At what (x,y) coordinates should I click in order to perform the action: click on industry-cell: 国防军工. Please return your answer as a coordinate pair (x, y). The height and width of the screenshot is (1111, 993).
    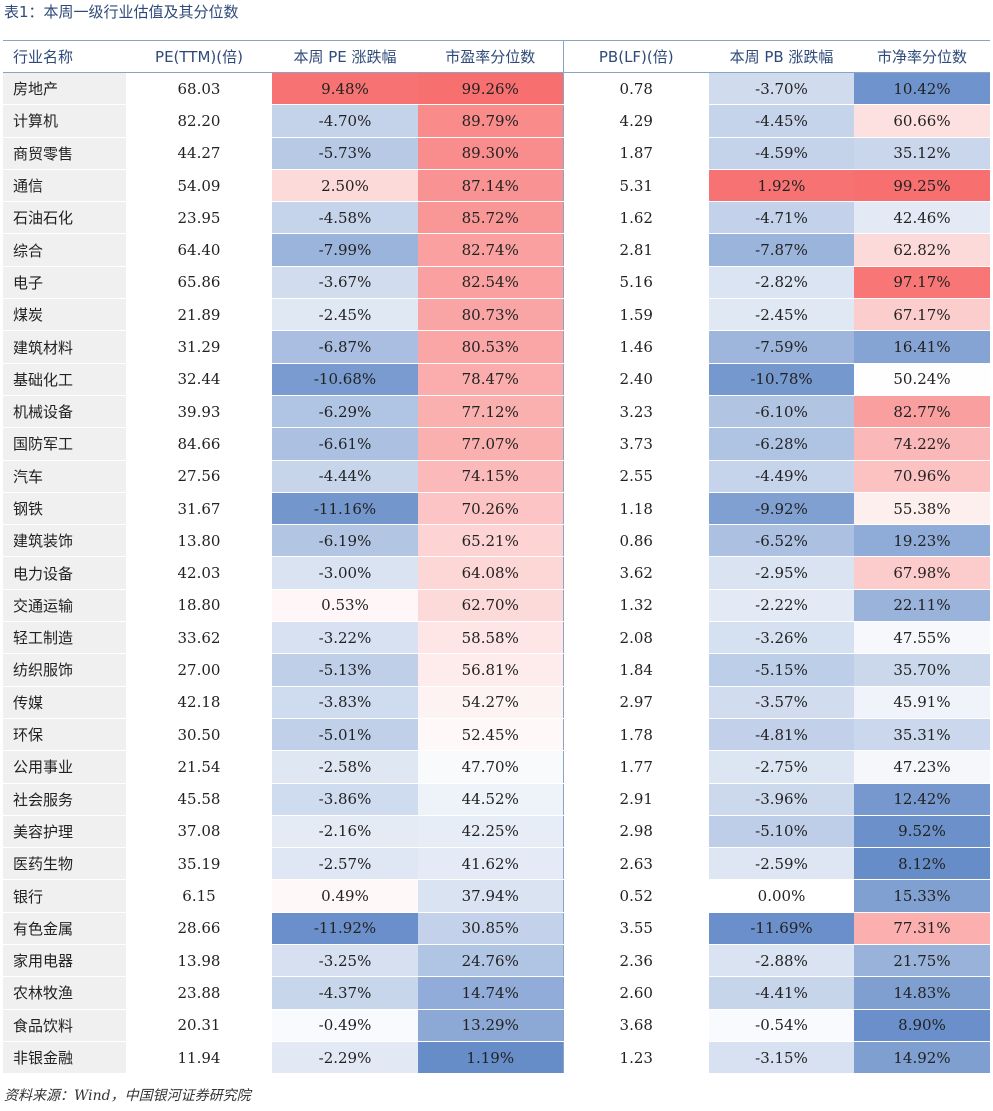
    Looking at the image, I should click on (64, 444).